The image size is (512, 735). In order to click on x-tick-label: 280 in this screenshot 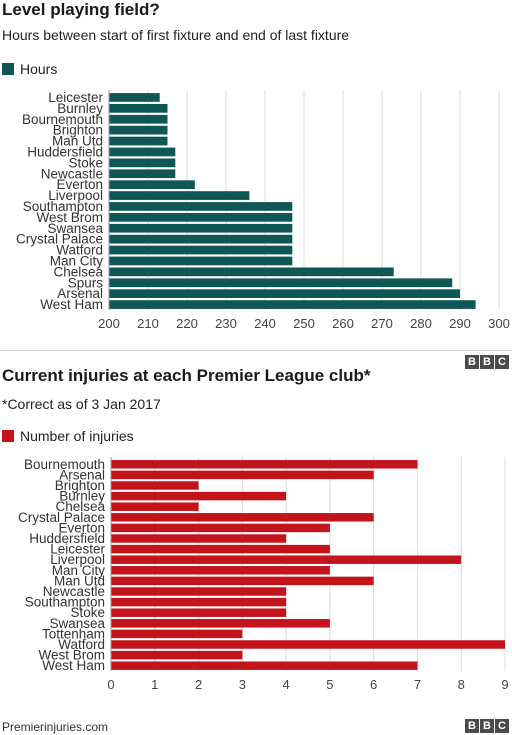, I will do `click(421, 323)`.